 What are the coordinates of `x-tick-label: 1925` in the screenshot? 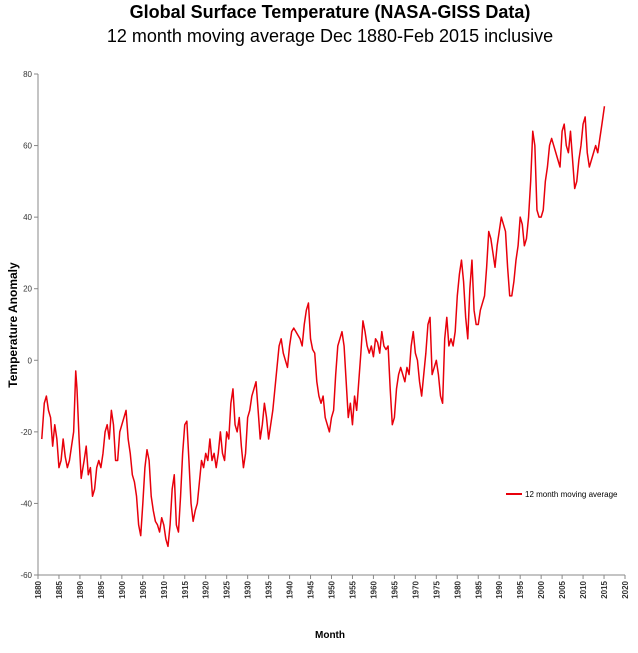 It's located at (227, 589).